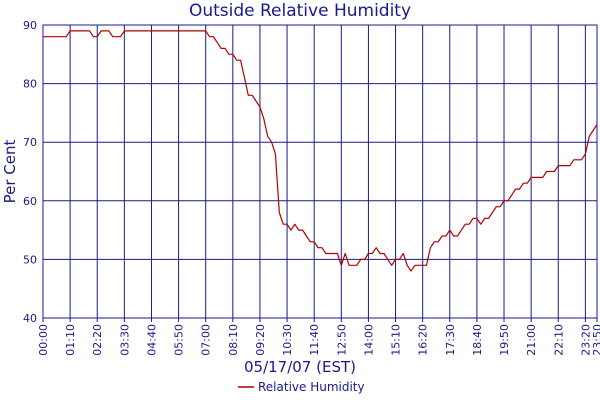 The image size is (600, 400). I want to click on x-tick-label: 08:10, so click(233, 340).